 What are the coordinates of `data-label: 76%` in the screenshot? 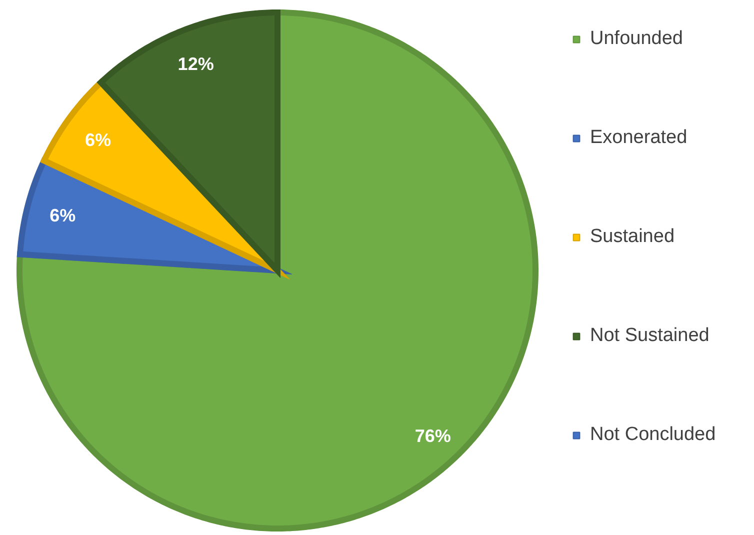 It's located at (432, 436).